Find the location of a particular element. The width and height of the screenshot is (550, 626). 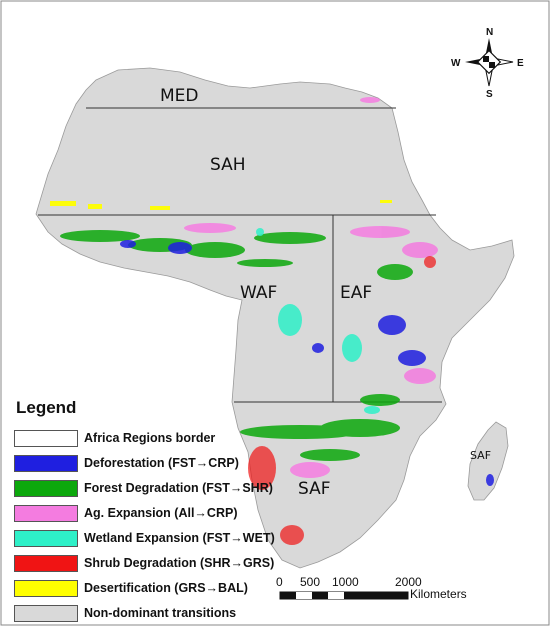

legend-label: Shrub Degradation (SHR→GRS) is located at coordinates (179, 563).